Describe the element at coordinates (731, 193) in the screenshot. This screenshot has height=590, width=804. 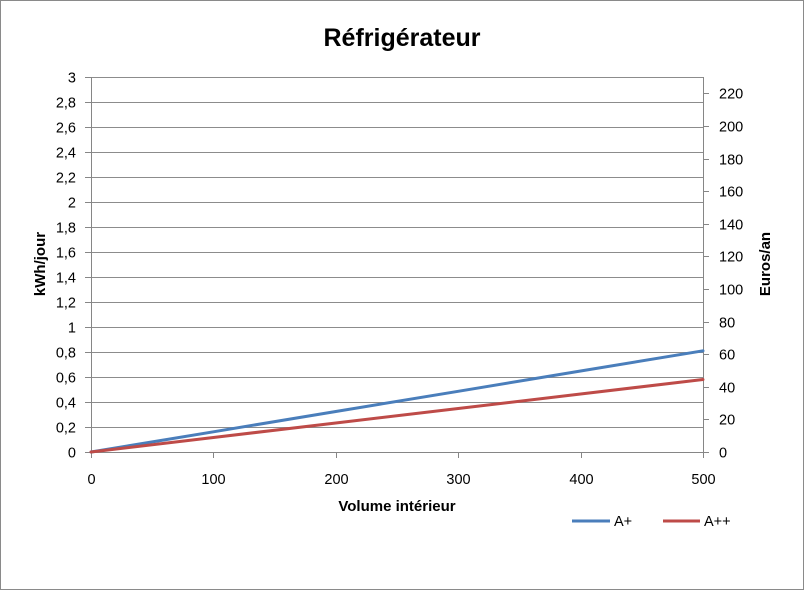
I see `y-right-tick-label: 160` at that location.